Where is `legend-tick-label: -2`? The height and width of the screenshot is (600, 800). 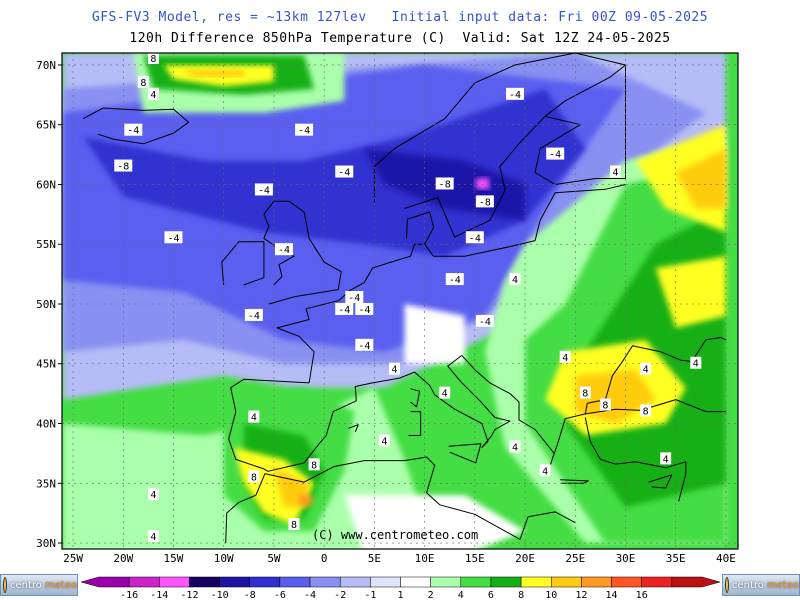
legend-tick-label: -2 is located at coordinates (340, 595).